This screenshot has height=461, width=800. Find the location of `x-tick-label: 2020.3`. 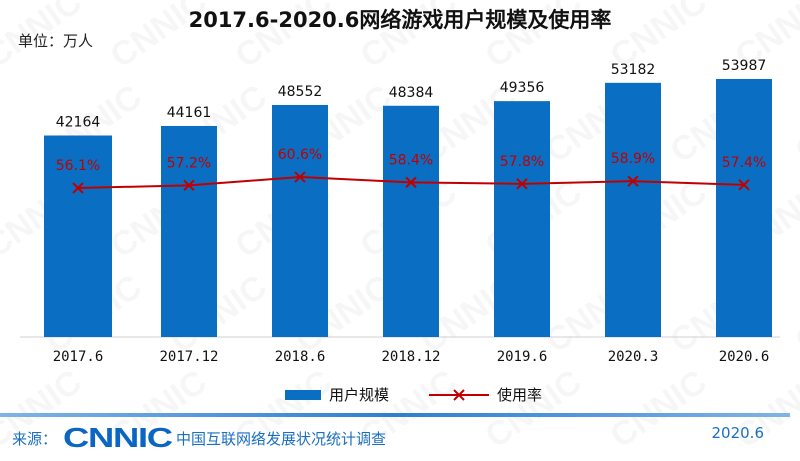

x-tick-label: 2020.3 is located at coordinates (633, 357).